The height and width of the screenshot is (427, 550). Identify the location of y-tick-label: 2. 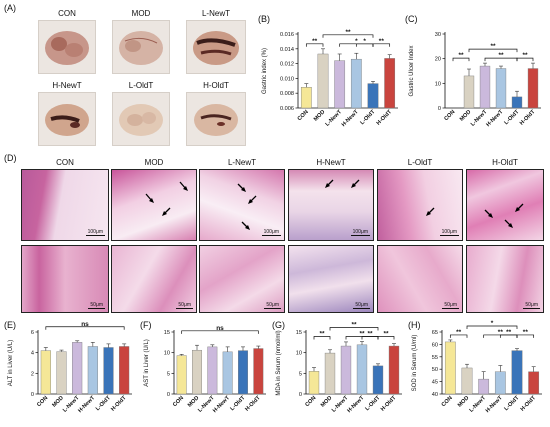
(32, 374).